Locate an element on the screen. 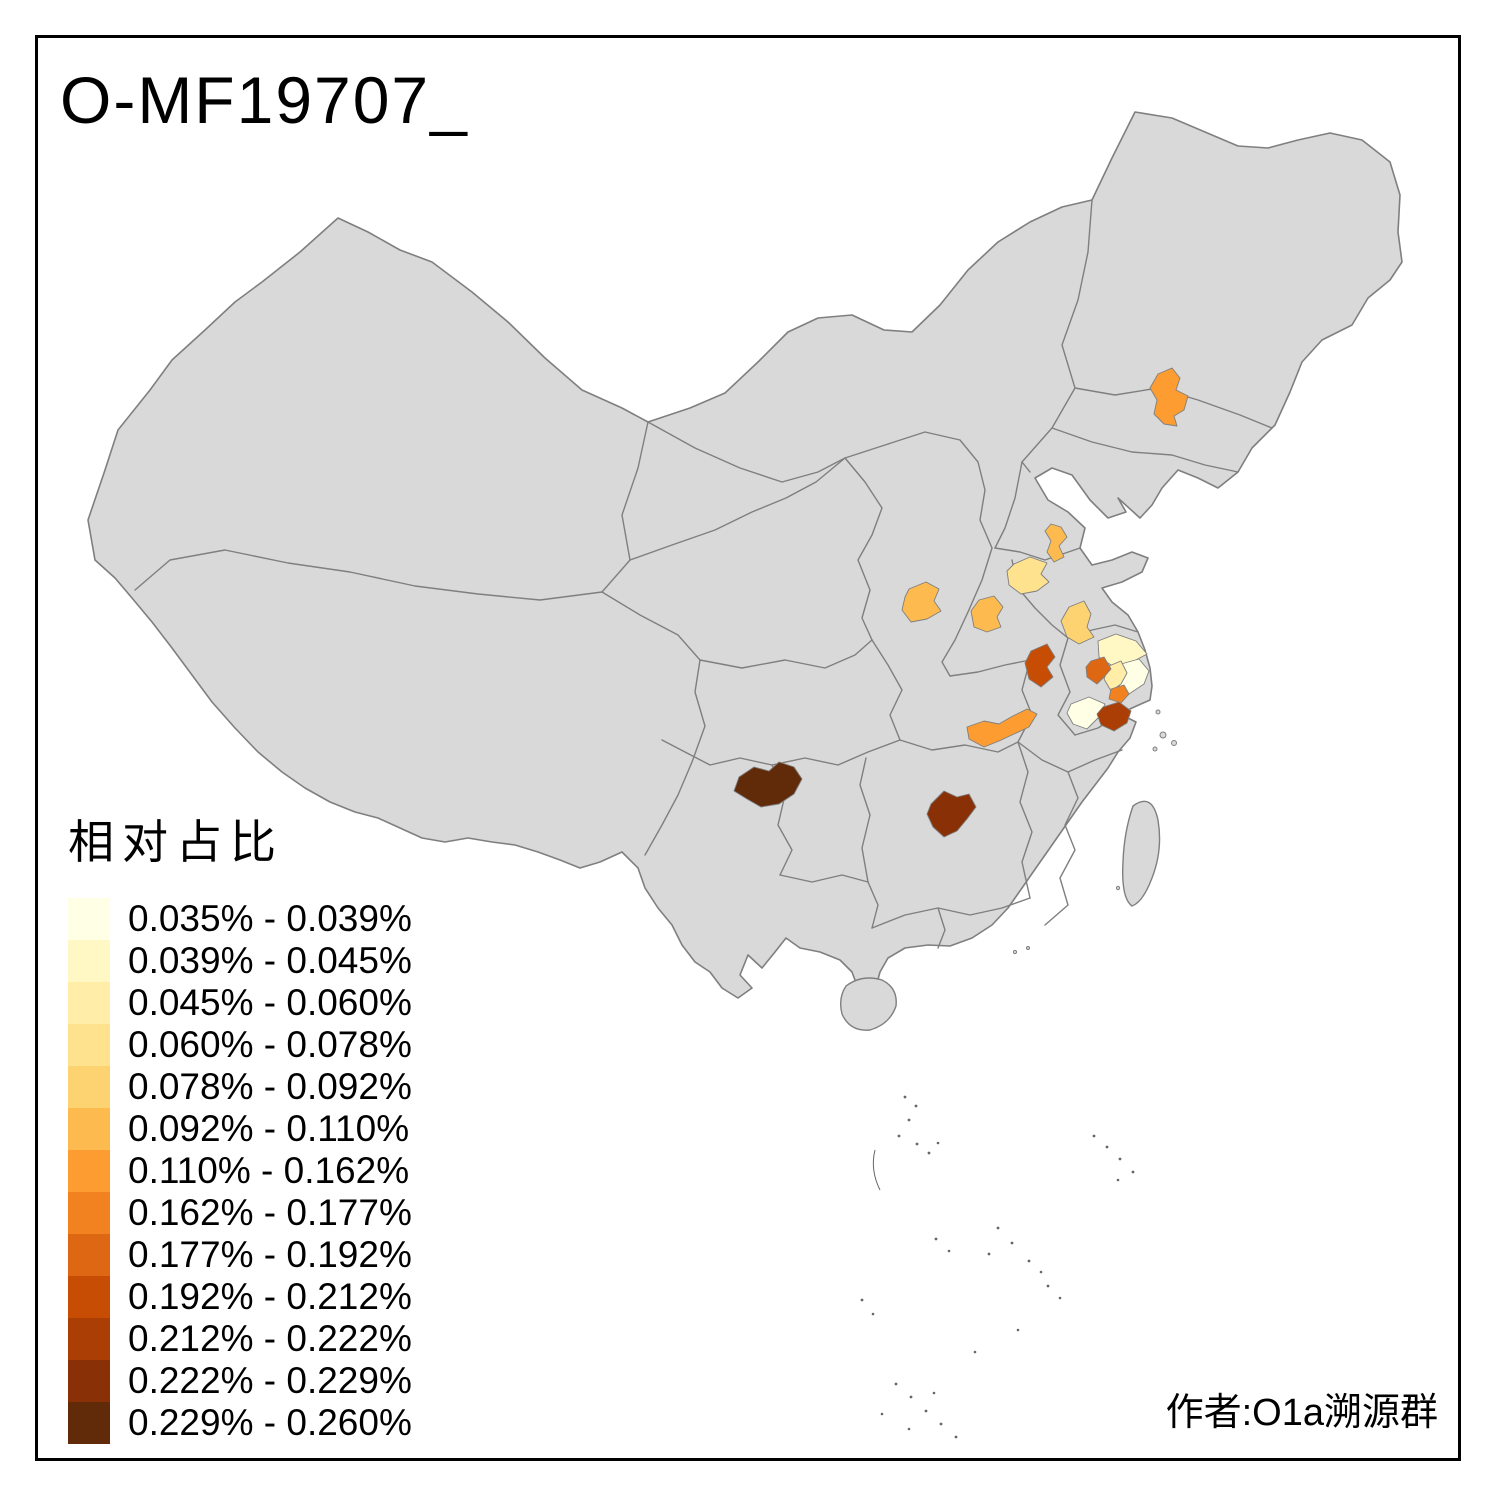 The image size is (1500, 1500). legend-label: 0.035% - 0.039% is located at coordinates (270, 918).